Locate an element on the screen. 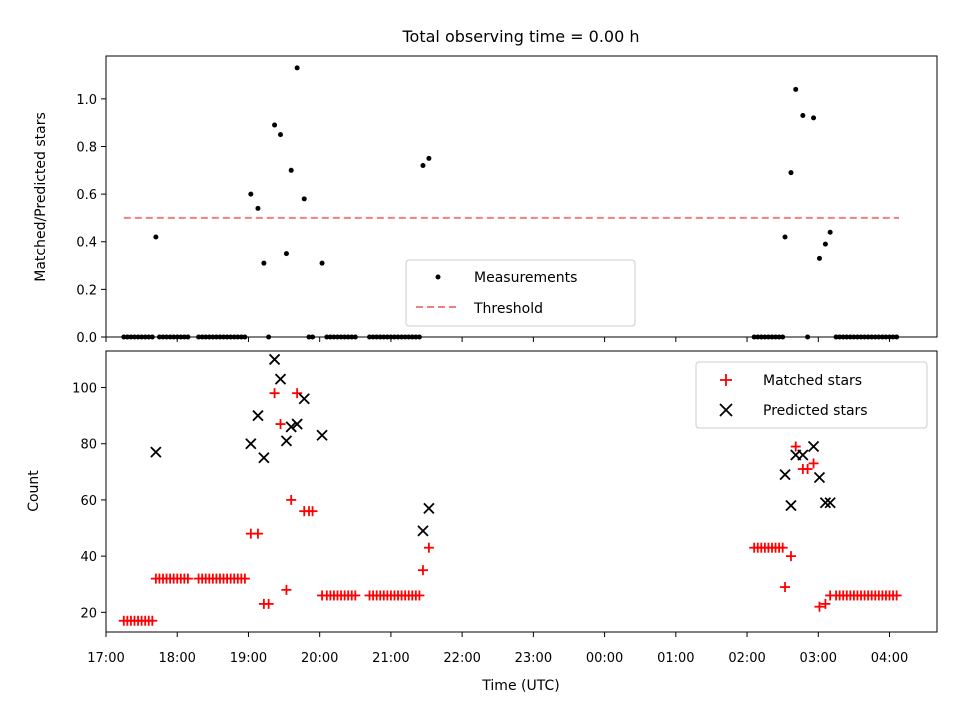  x-tick-label: 17:00 is located at coordinates (105, 658).